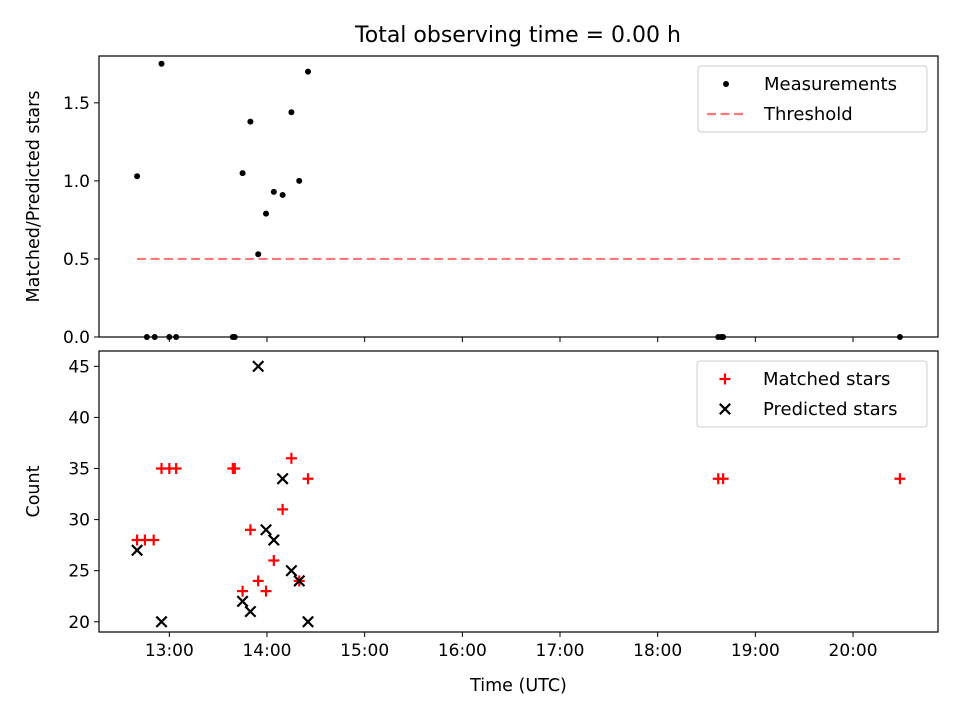 The height and width of the screenshot is (720, 960). I want to click on y-axis-label: Matched/Predicted stars, so click(34, 197).